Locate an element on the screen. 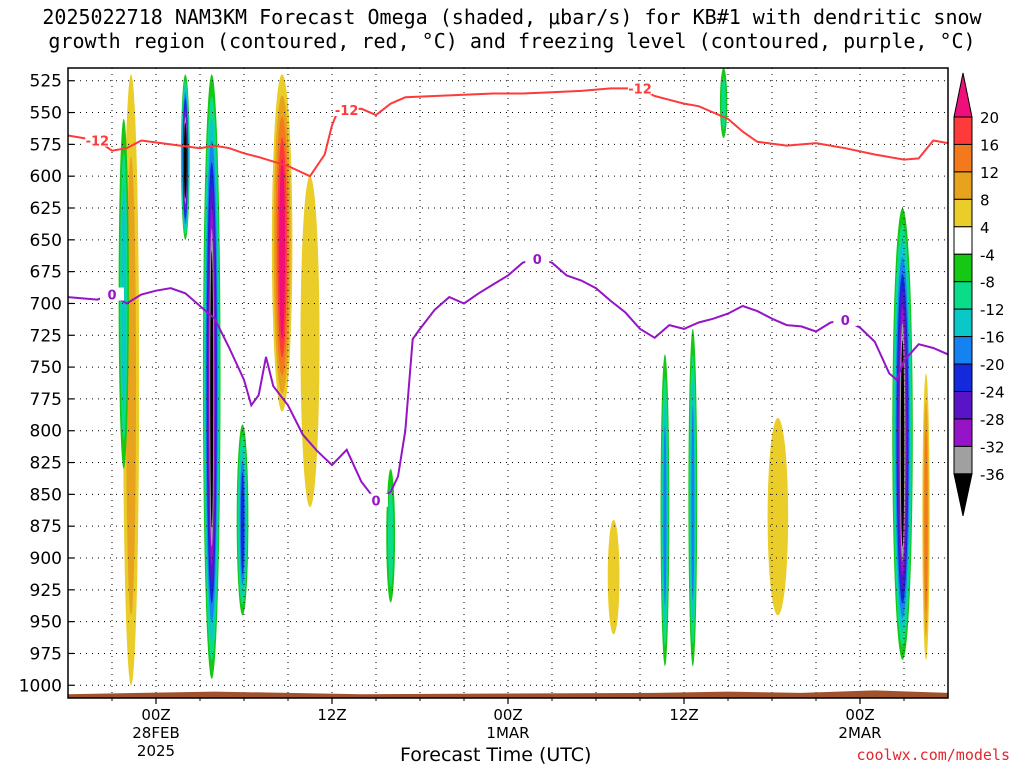  dgz-contour-minus12-line is located at coordinates (508, 132).